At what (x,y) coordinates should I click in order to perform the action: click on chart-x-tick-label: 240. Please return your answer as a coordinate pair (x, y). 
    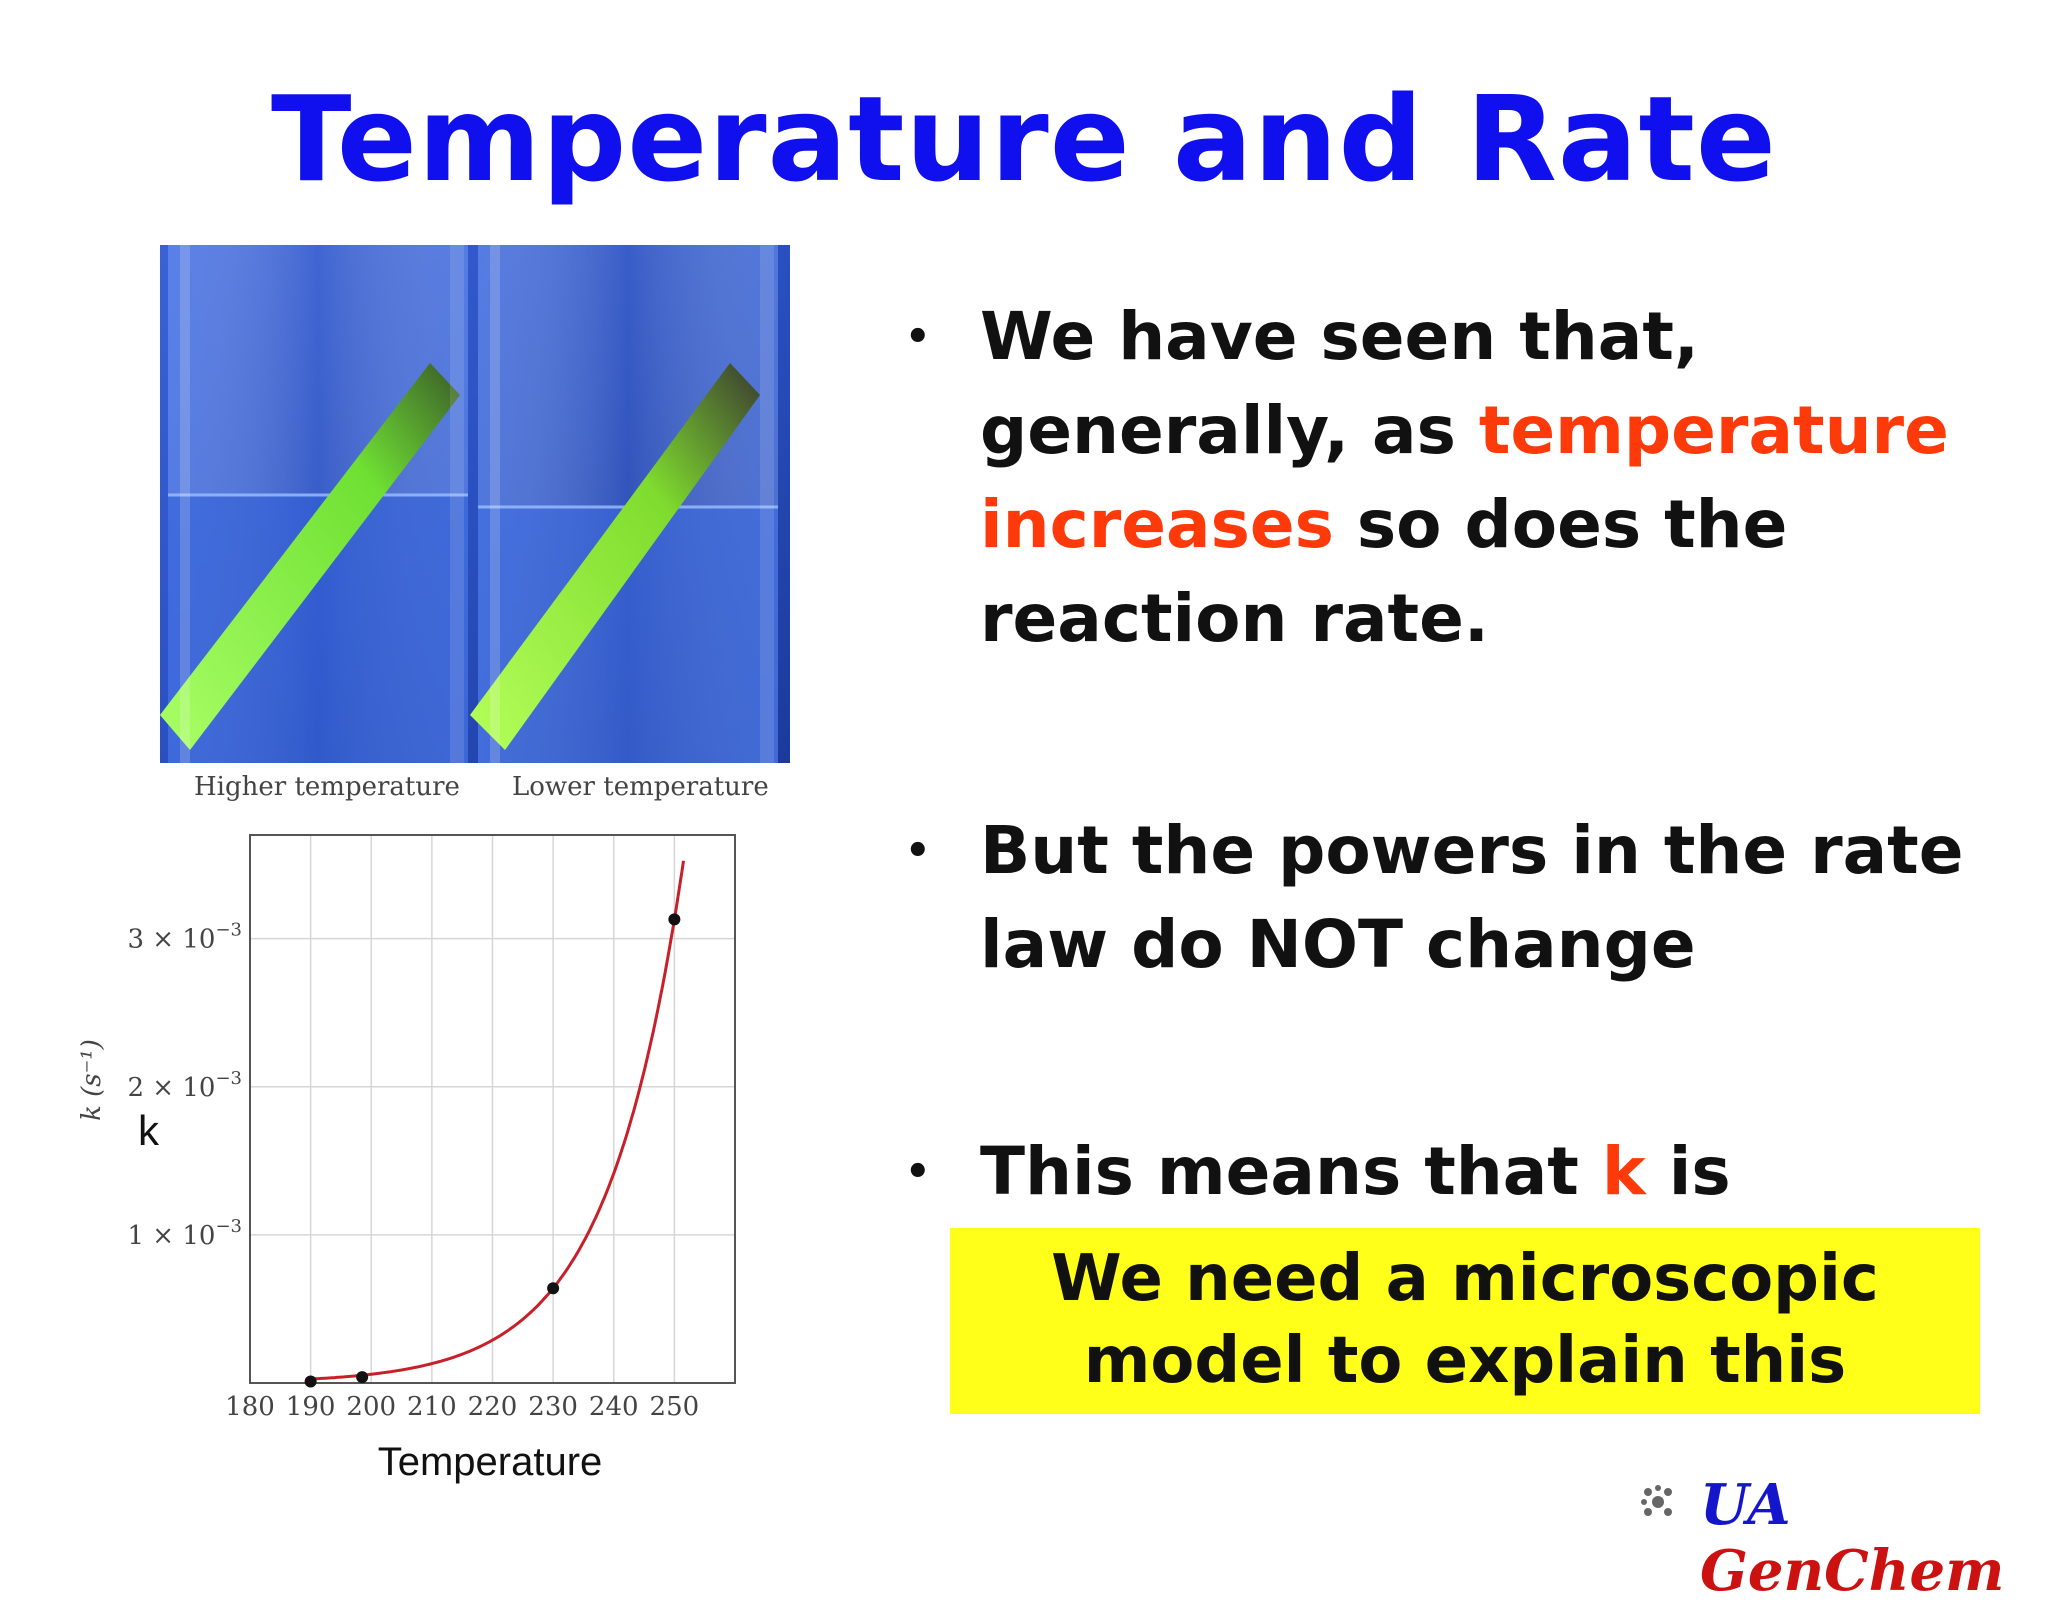
    Looking at the image, I should click on (614, 1407).